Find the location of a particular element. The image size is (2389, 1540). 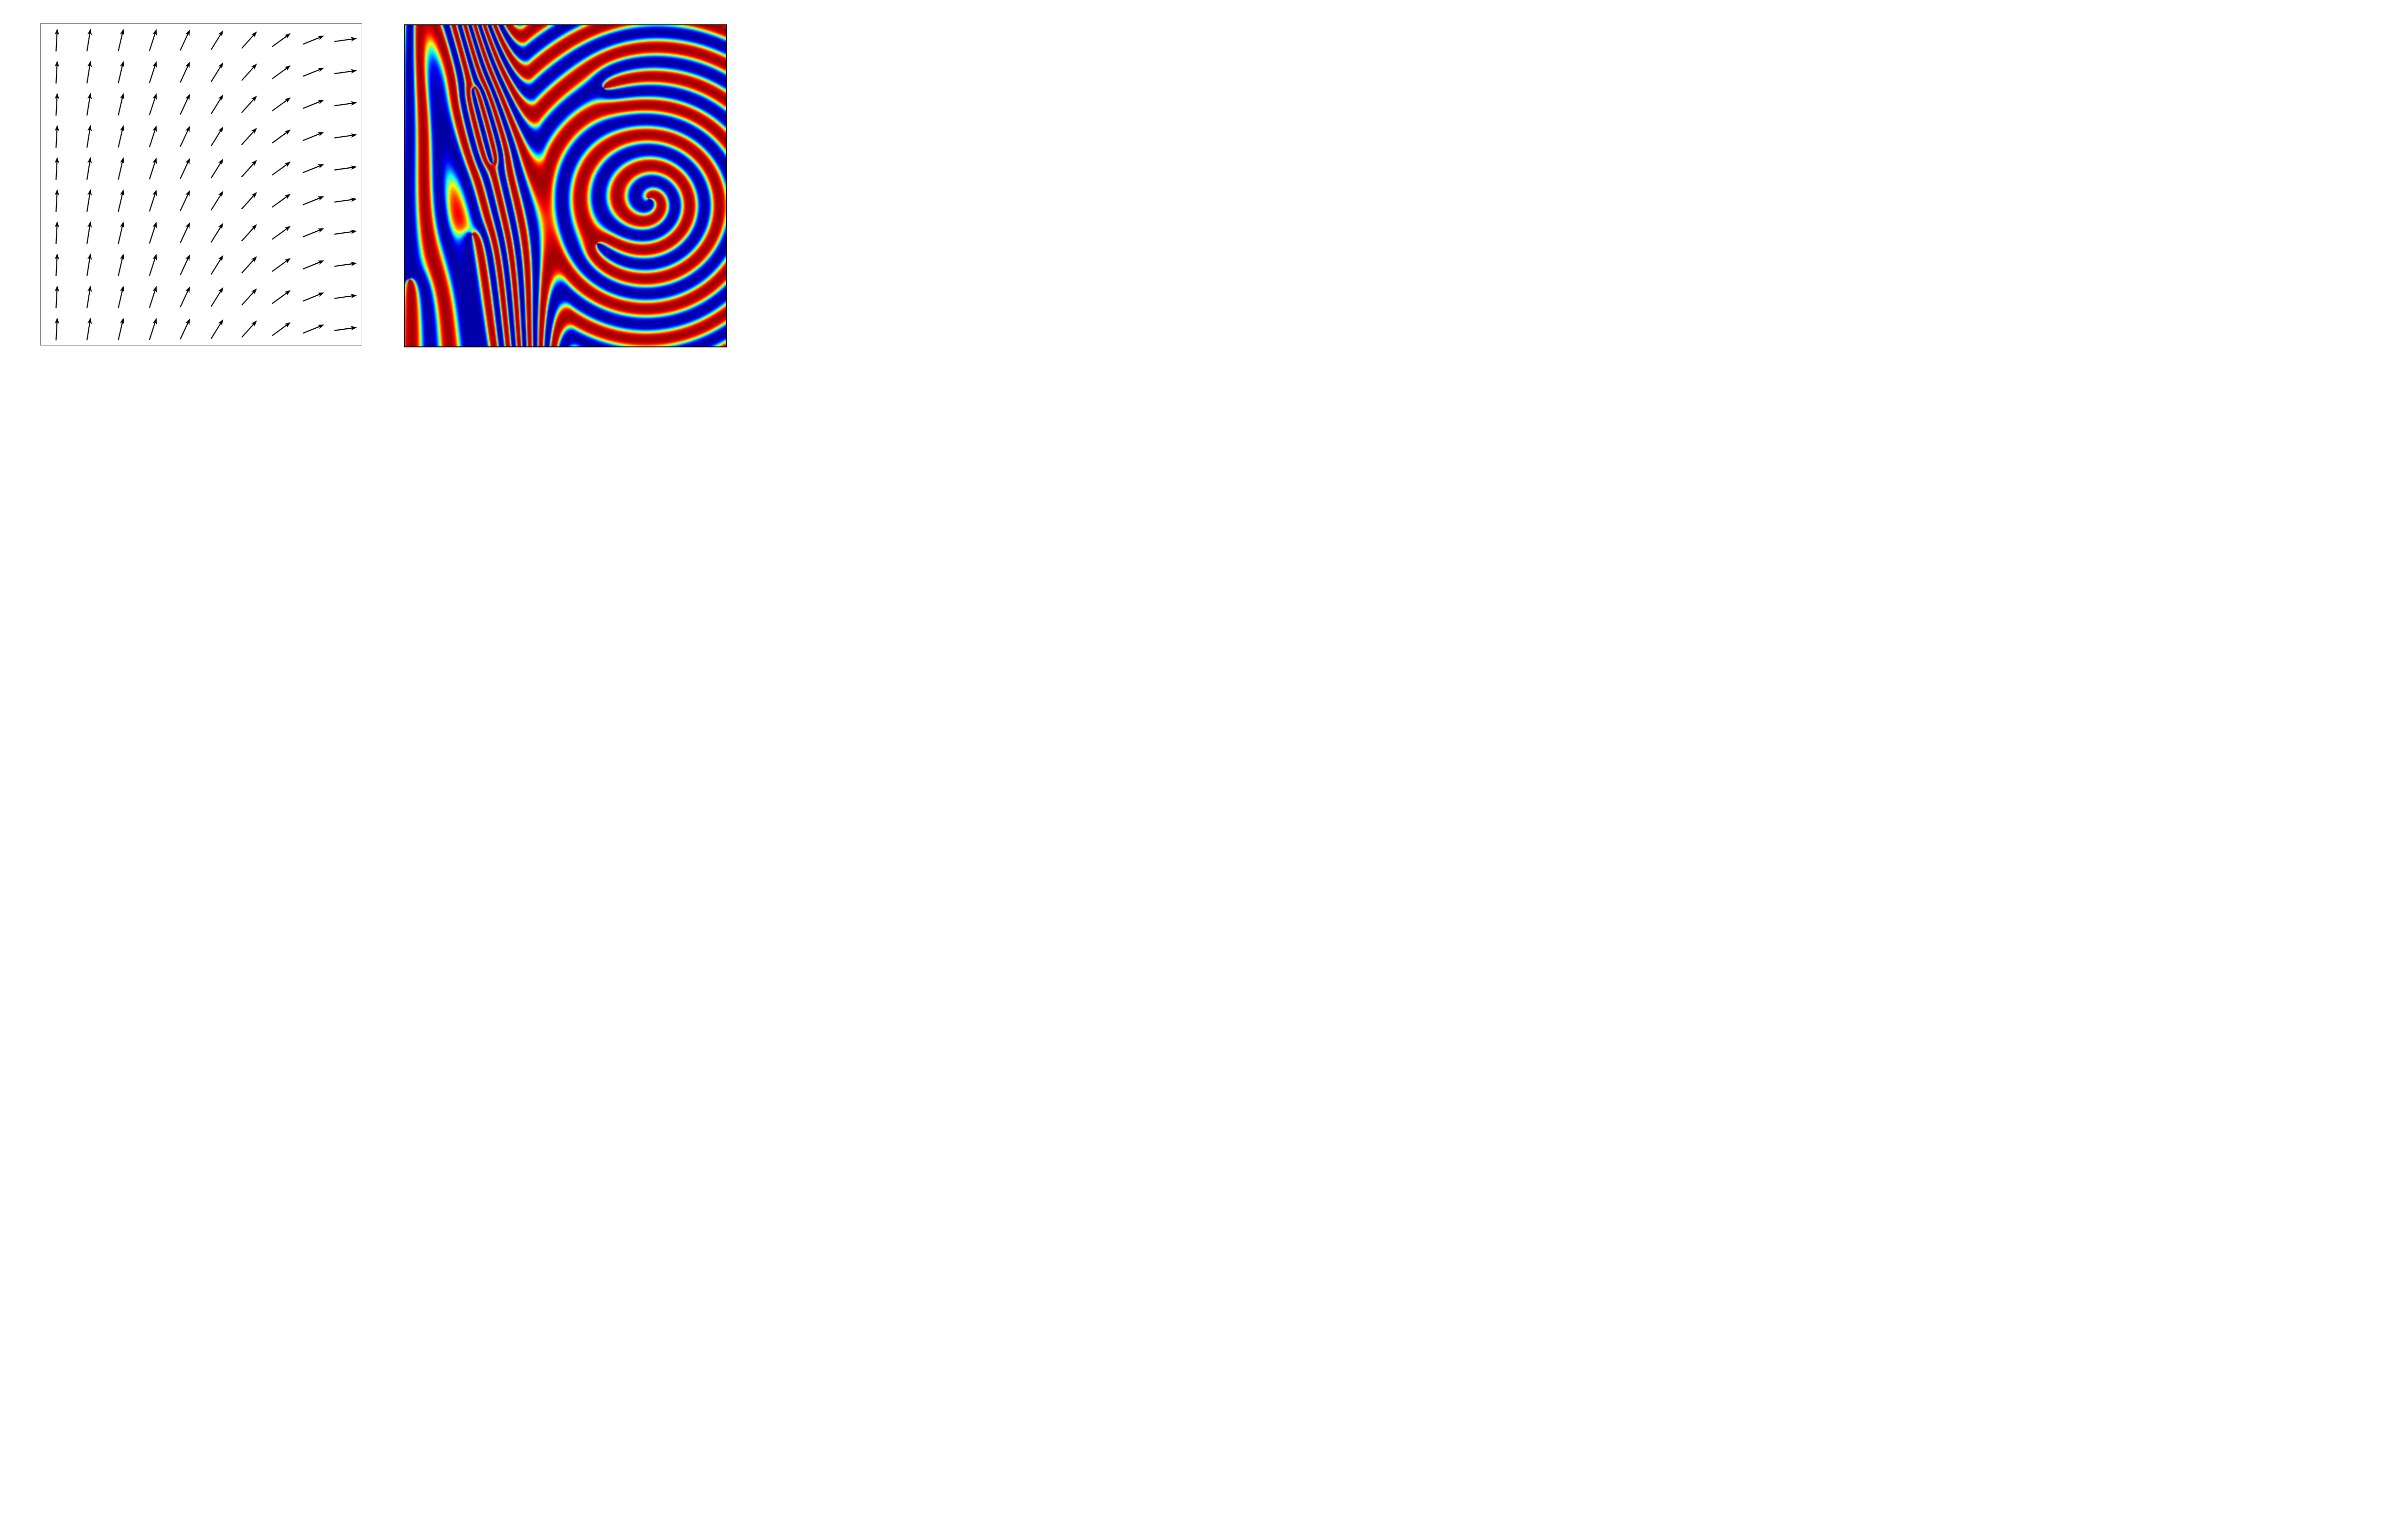

stripe-pattern-canvas is located at coordinates (565, 185).